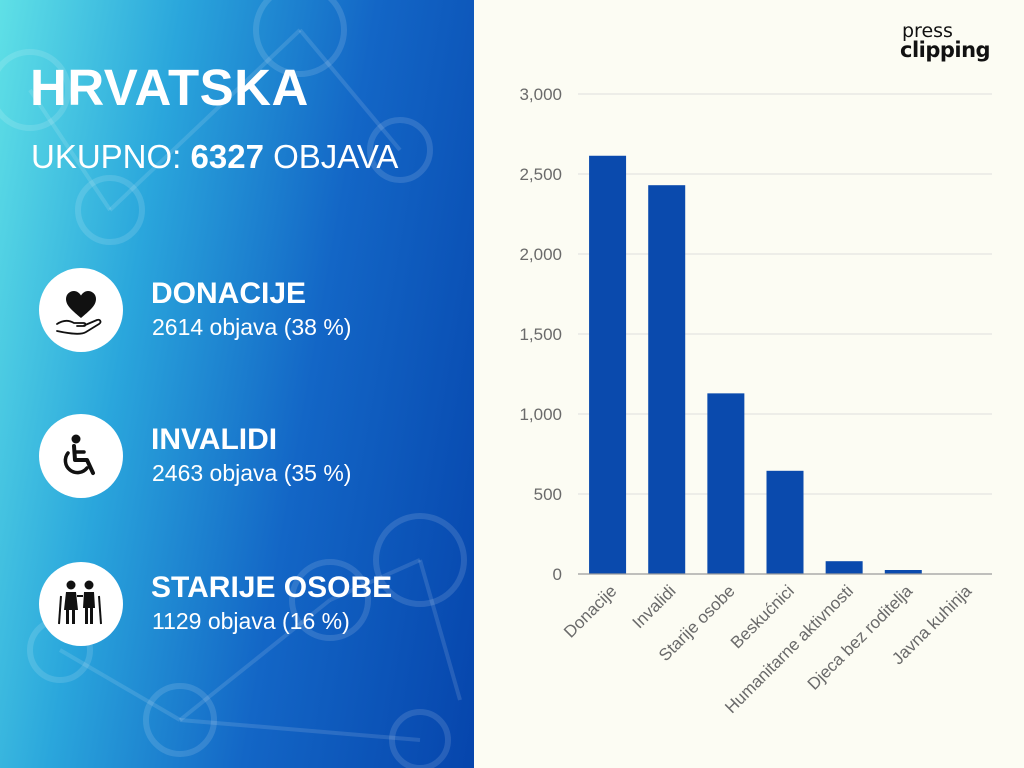 Image resolution: width=1024 pixels, height=768 pixels. I want to click on y-tick-label: 500, so click(548, 494).